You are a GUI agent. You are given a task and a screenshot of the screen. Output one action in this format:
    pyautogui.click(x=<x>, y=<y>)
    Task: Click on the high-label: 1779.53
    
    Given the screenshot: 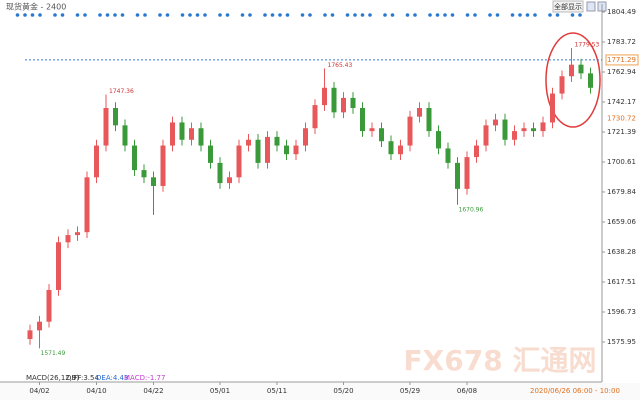 What is the action you would take?
    pyautogui.click(x=587, y=45)
    